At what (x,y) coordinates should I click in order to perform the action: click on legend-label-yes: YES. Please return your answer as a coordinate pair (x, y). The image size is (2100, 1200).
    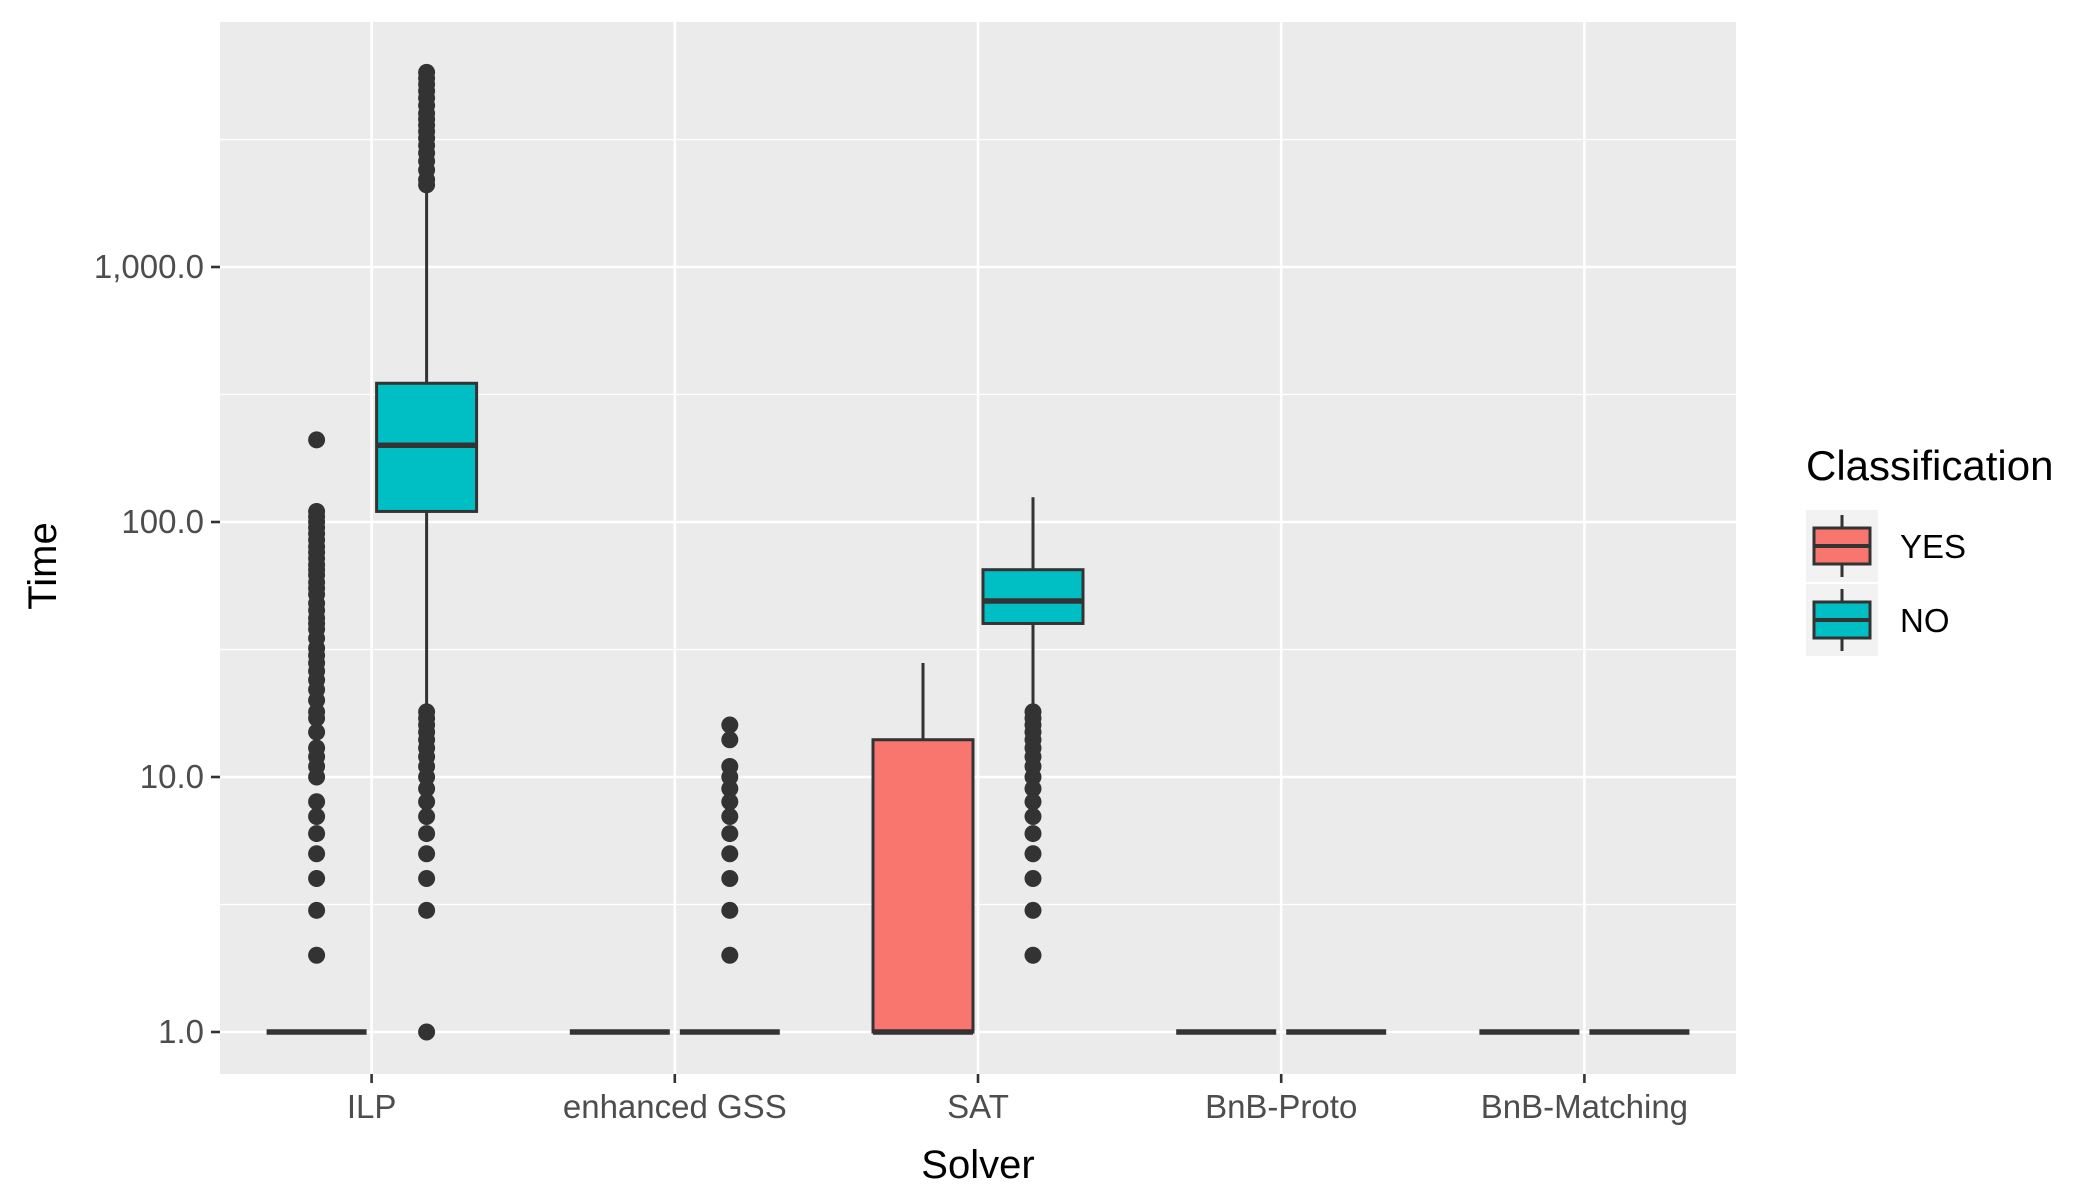
    Looking at the image, I should click on (1933, 546).